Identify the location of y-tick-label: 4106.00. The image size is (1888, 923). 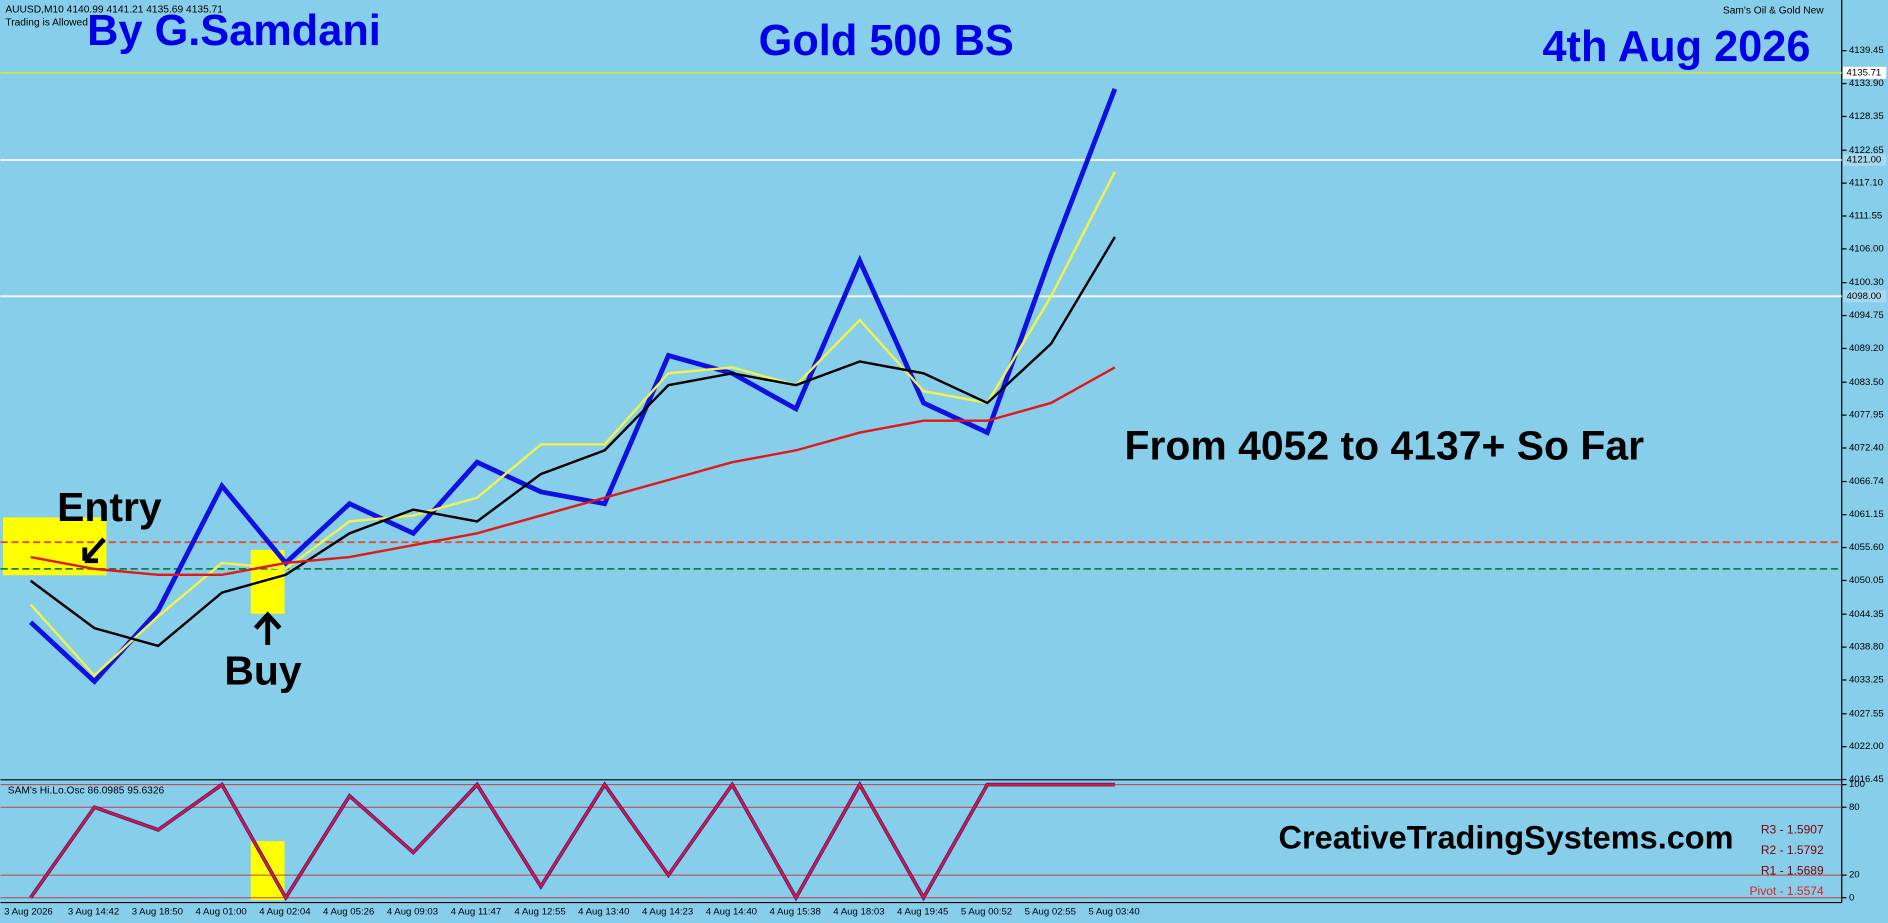
(1866, 248).